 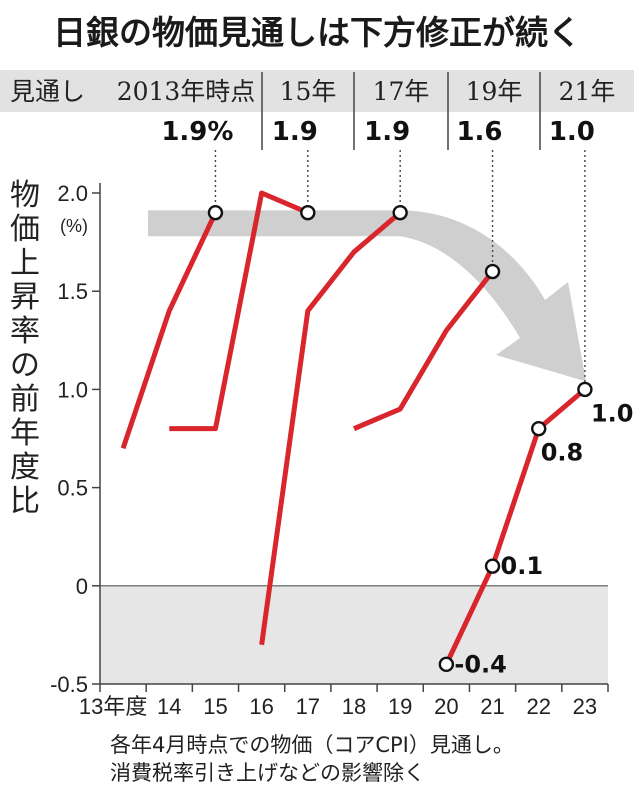 I want to click on y-tick-label: 1.0, so click(x=72, y=389).